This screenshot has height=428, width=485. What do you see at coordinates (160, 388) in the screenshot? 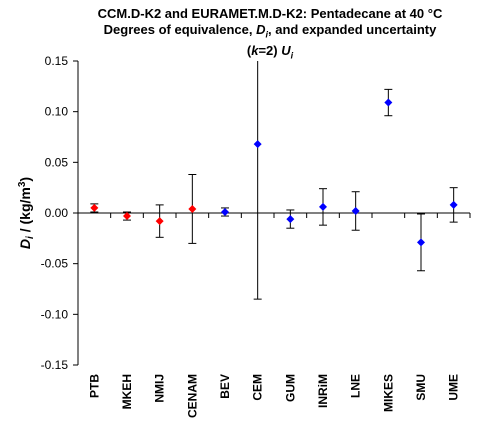
I see `x-tick-label: NMIJ` at bounding box center [160, 388].